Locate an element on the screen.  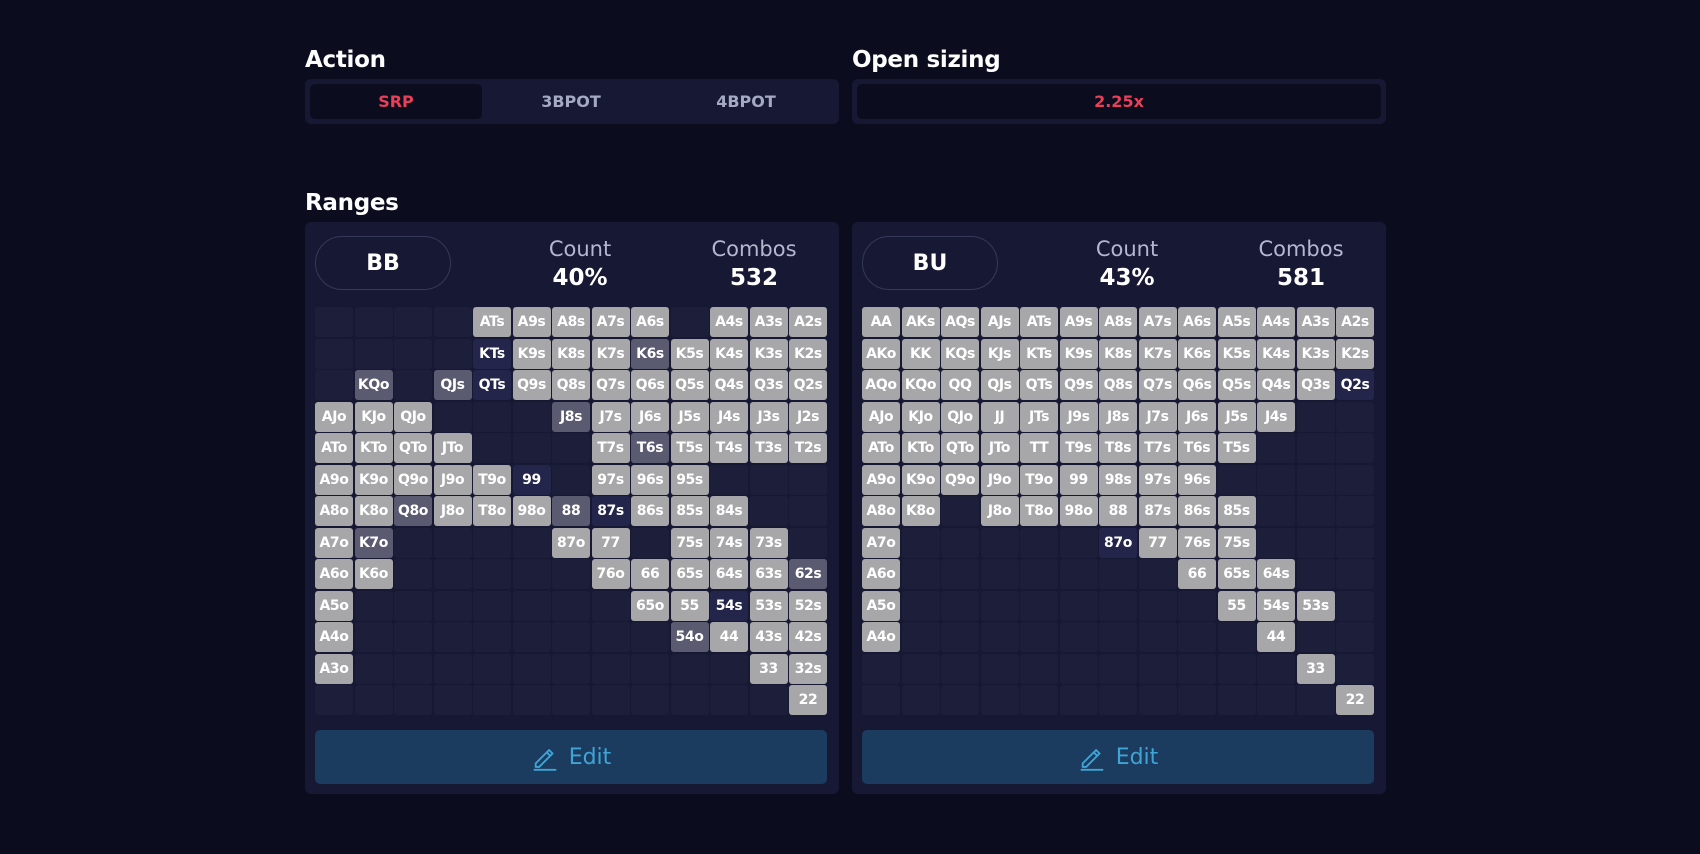
hand-cell: J3s is located at coordinates (768, 416).